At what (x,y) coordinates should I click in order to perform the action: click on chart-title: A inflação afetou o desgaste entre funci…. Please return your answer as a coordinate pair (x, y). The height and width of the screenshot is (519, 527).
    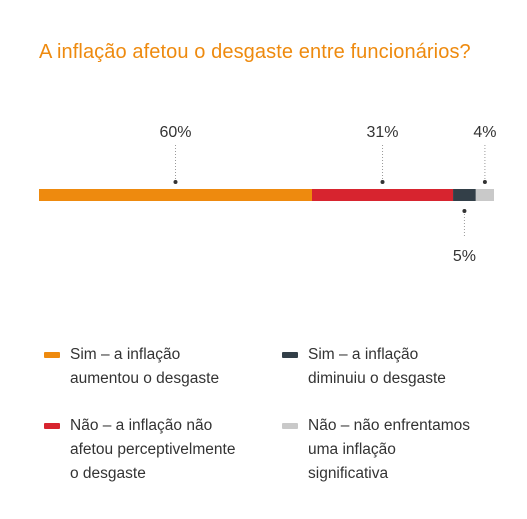
    Looking at the image, I should click on (255, 52).